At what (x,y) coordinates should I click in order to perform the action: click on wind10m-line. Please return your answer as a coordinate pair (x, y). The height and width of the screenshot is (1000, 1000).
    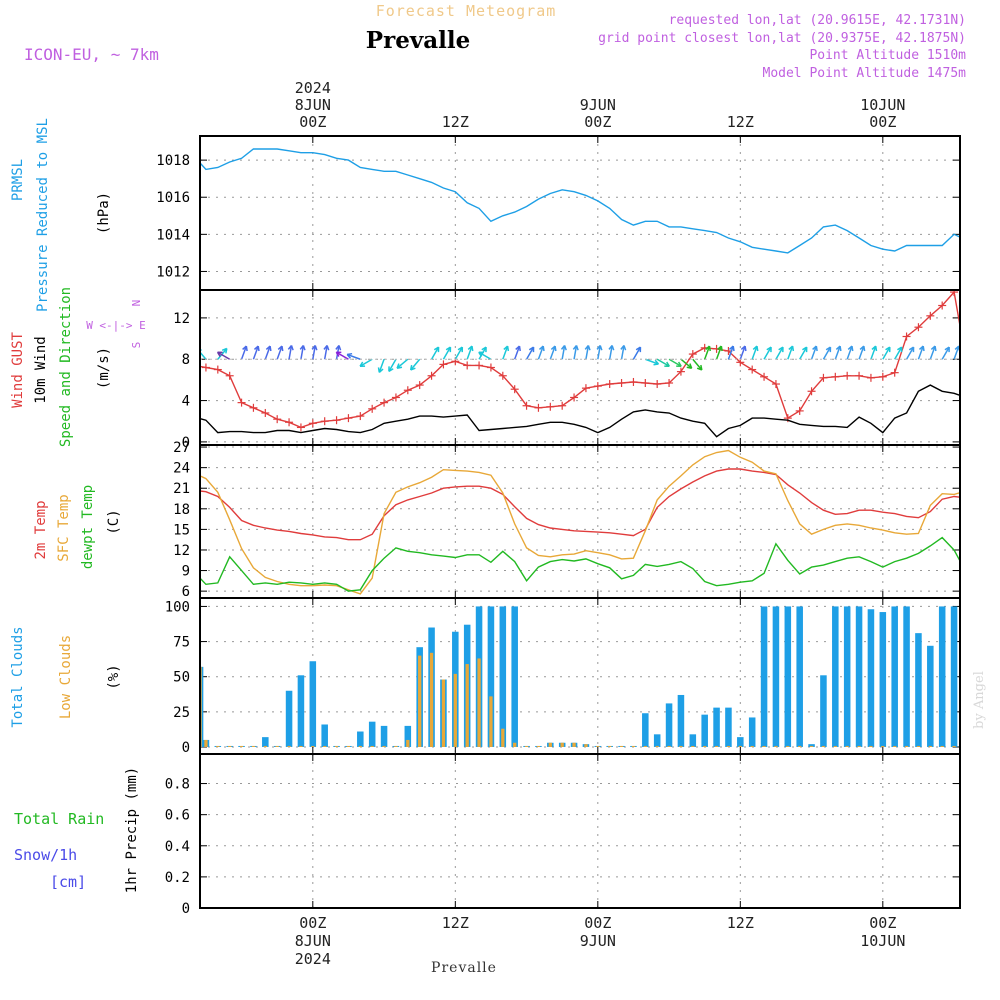
    Looking at the image, I should click on (580, 411).